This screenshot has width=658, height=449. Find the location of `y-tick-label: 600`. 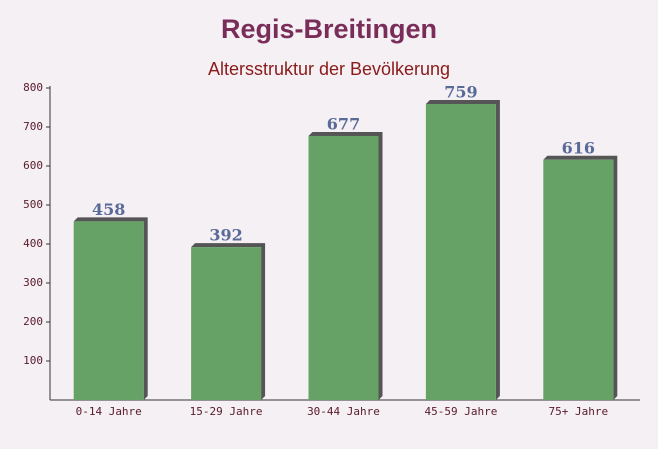

y-tick-label: 600 is located at coordinates (33, 165).